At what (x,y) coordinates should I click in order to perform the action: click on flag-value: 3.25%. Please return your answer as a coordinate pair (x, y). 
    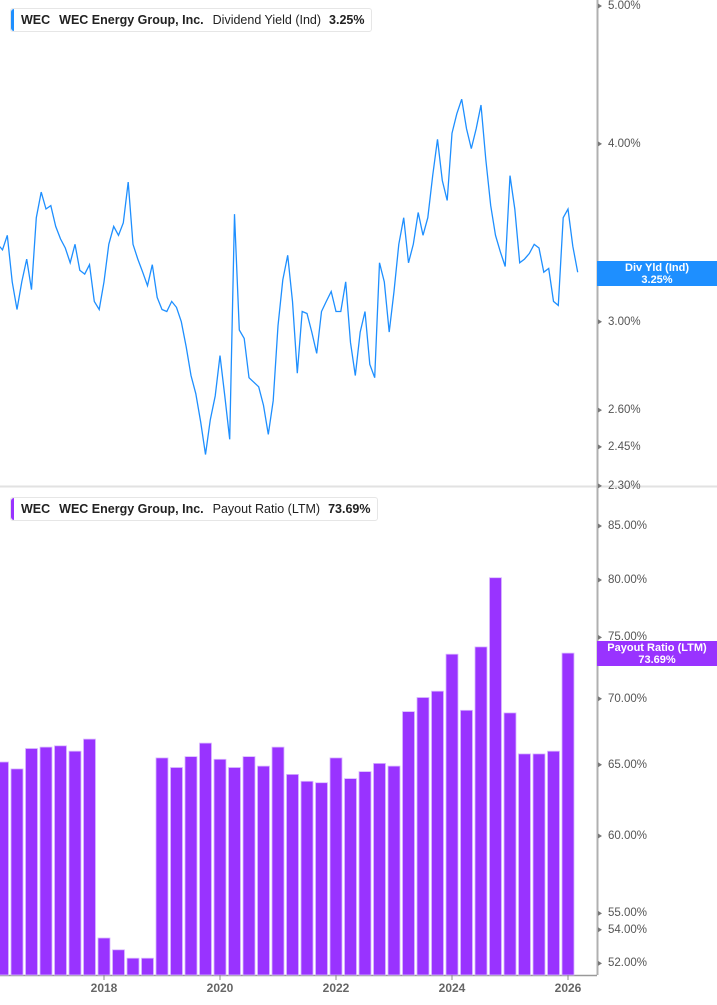
    Looking at the image, I should click on (657, 280).